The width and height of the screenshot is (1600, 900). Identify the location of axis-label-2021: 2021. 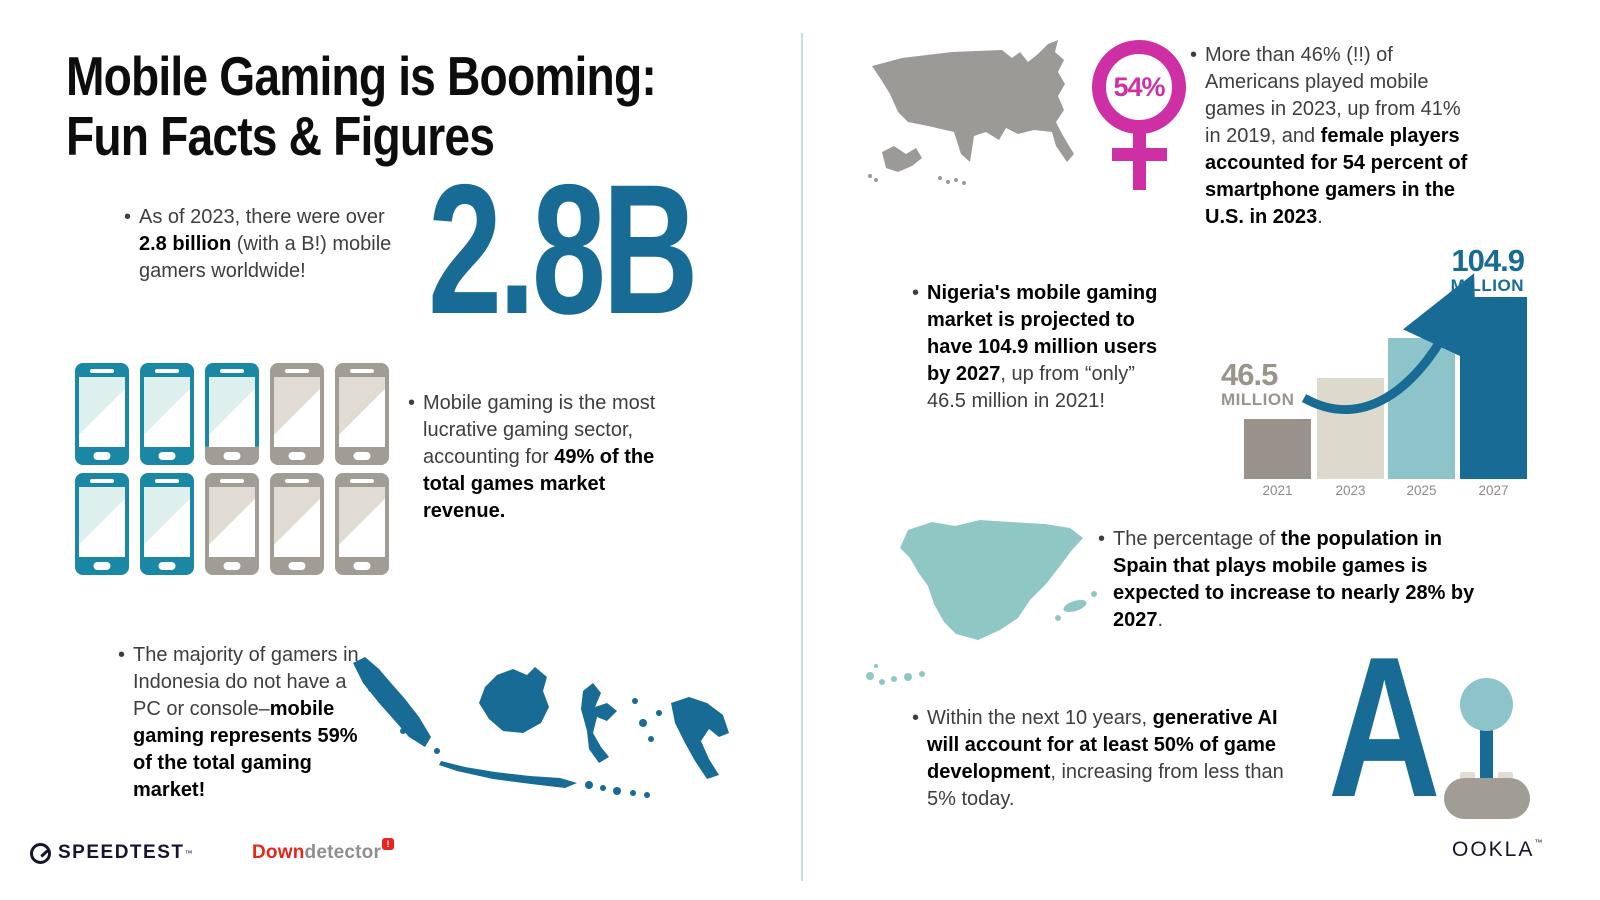
(1277, 490).